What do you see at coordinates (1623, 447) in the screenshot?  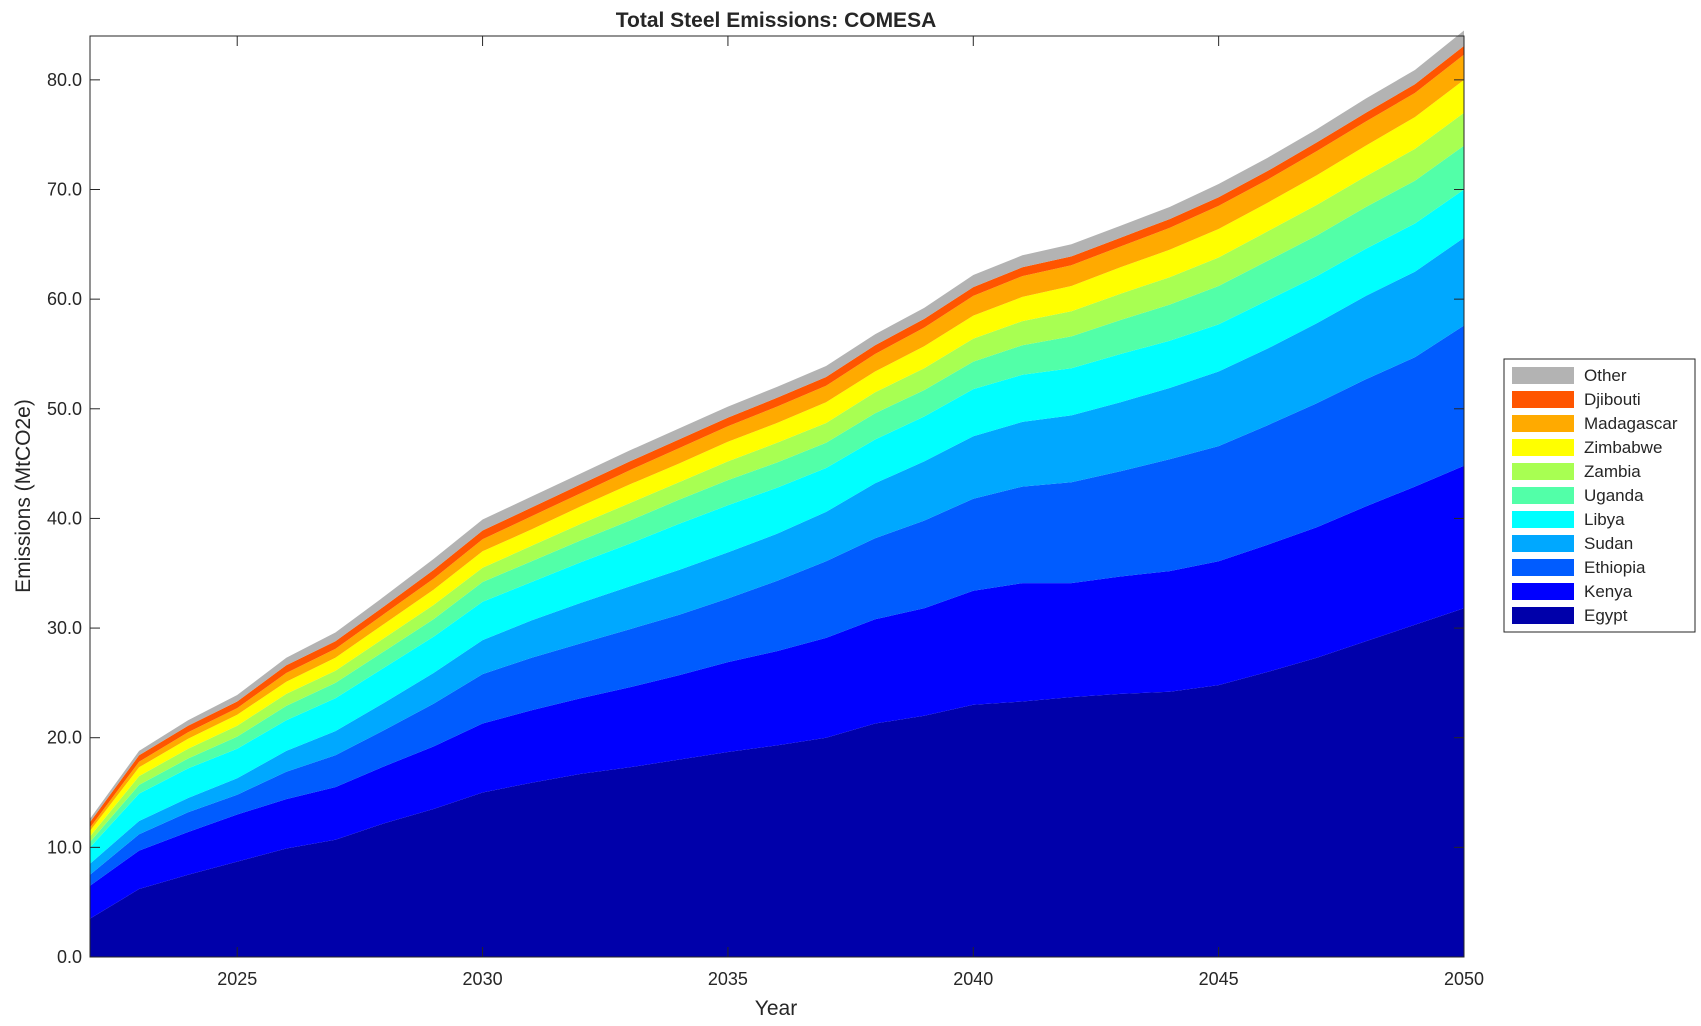 I see `legend-label-zimbabwe: Zimbabwe` at bounding box center [1623, 447].